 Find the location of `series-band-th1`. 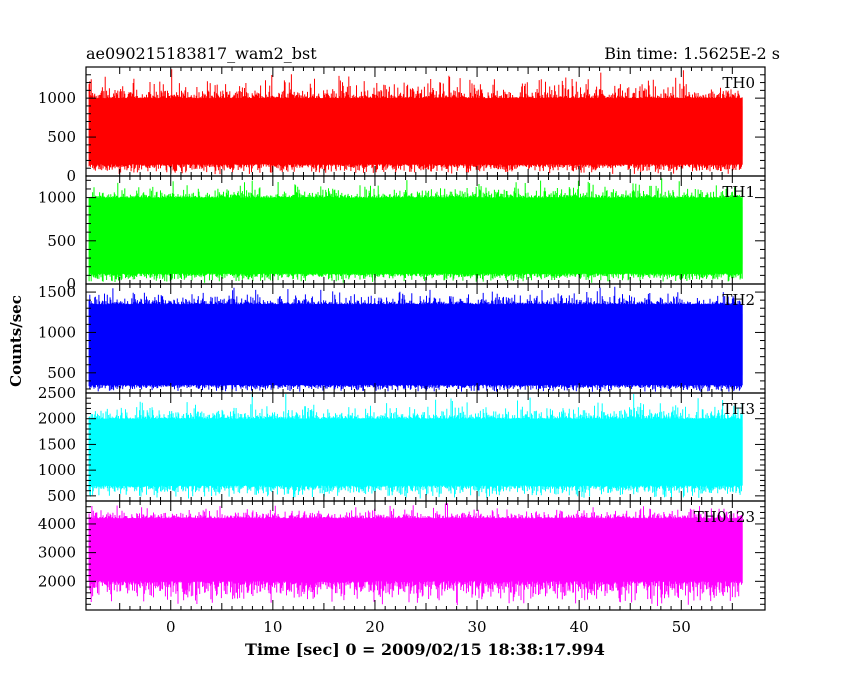

series-band-th1 is located at coordinates (416, 235).